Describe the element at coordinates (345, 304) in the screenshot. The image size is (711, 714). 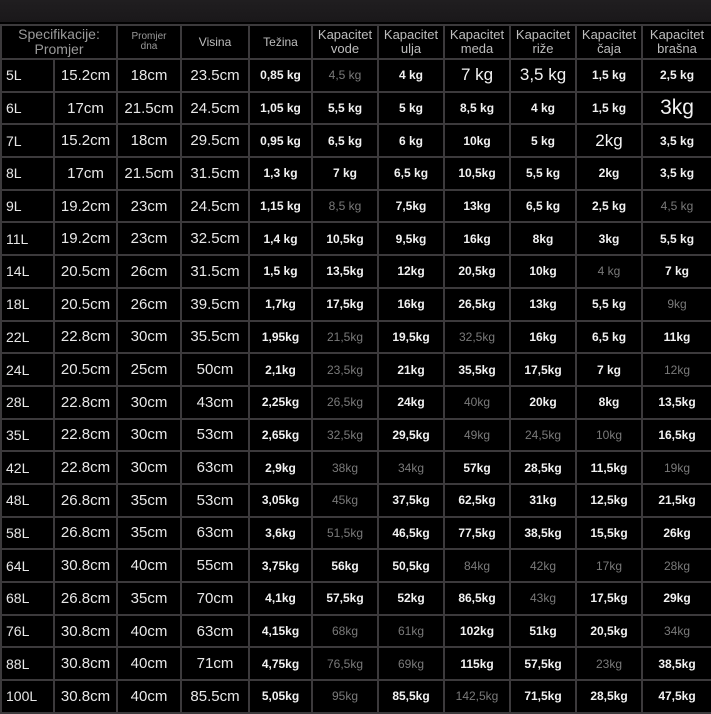
I see `cell-water: 17,5kg` at that location.